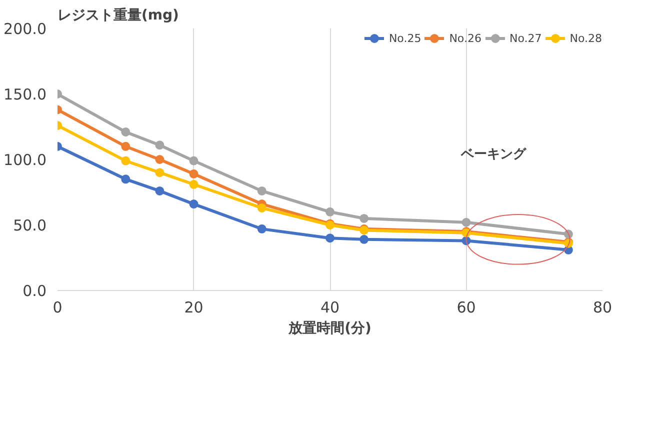 The image size is (663, 428). What do you see at coordinates (194, 307) in the screenshot?
I see `x-tick-label: 20` at bounding box center [194, 307].